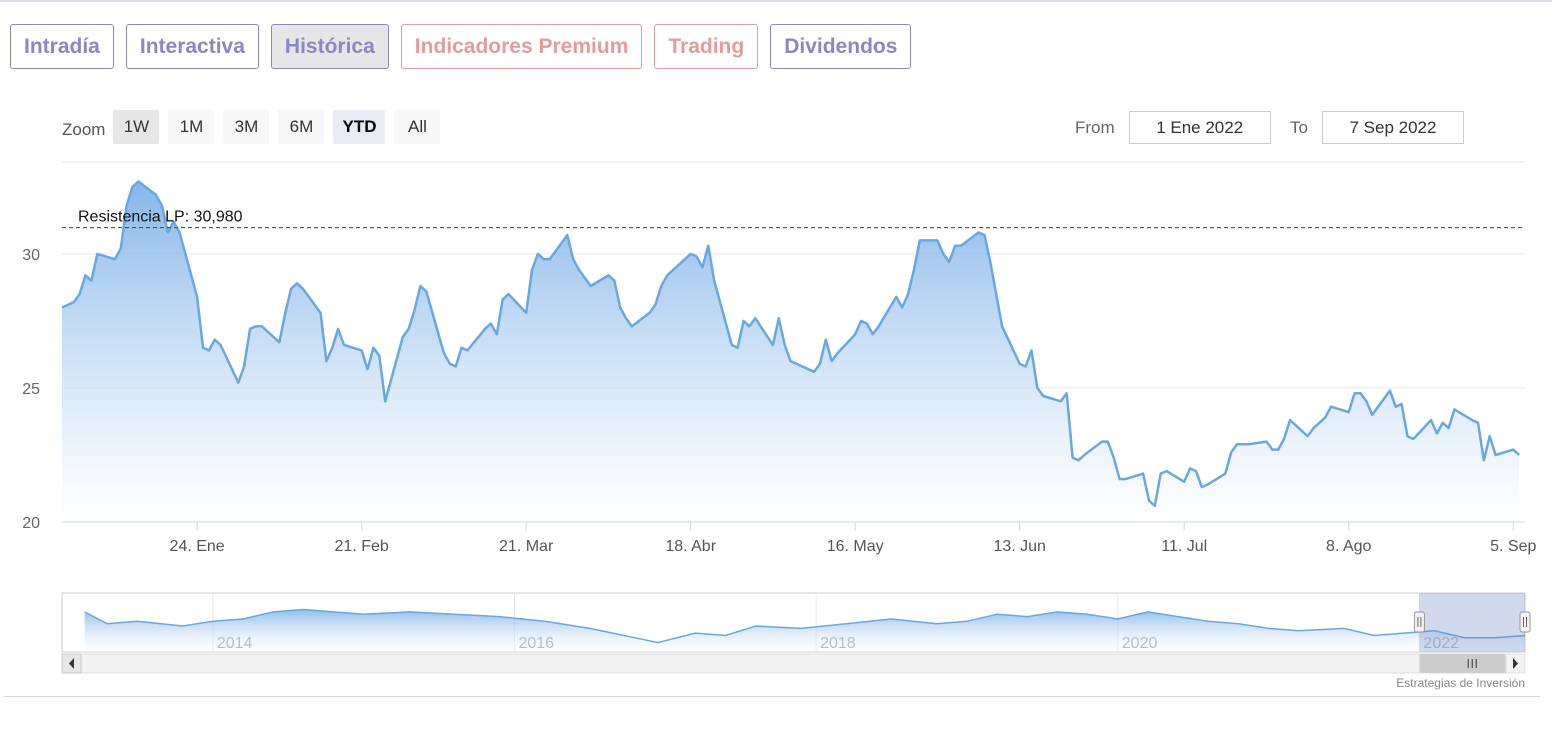 The height and width of the screenshot is (731, 1552). What do you see at coordinates (1392, 127) in the screenshot?
I see `to-date-input: 7 Sep 2022` at bounding box center [1392, 127].